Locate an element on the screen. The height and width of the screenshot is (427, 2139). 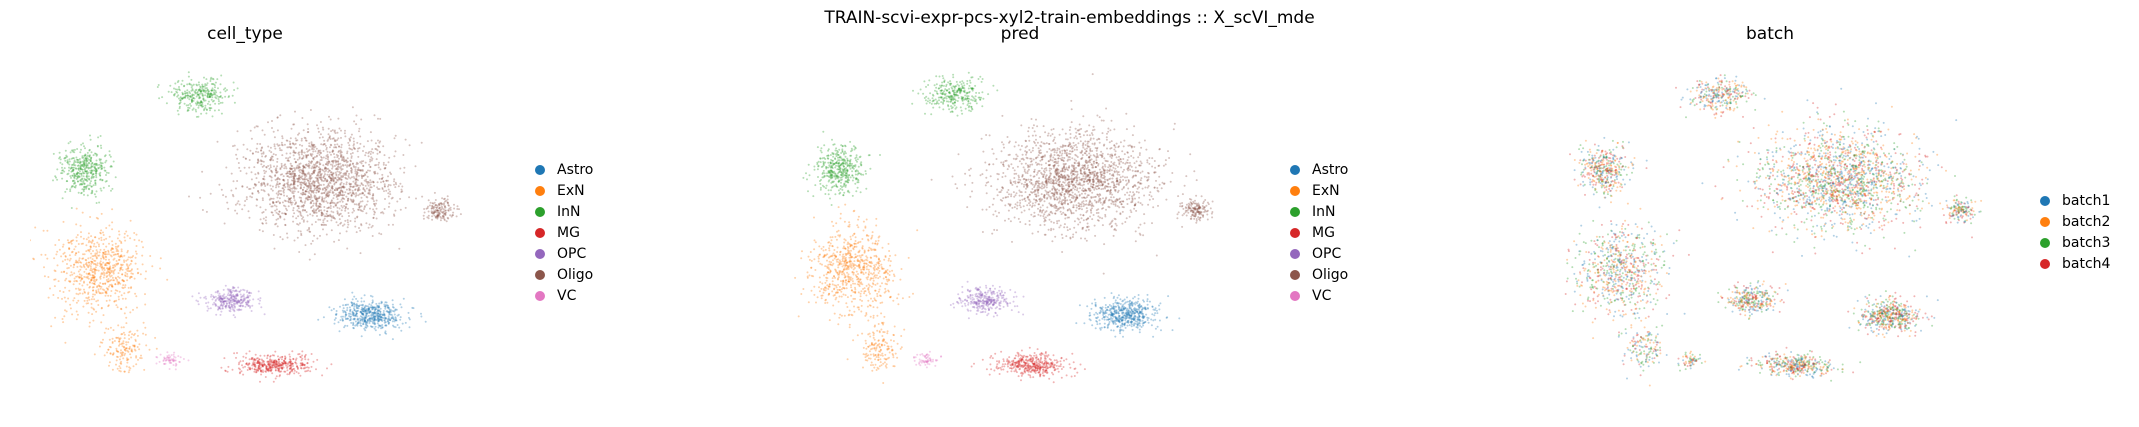
legend-label: Astro is located at coordinates (575, 169).